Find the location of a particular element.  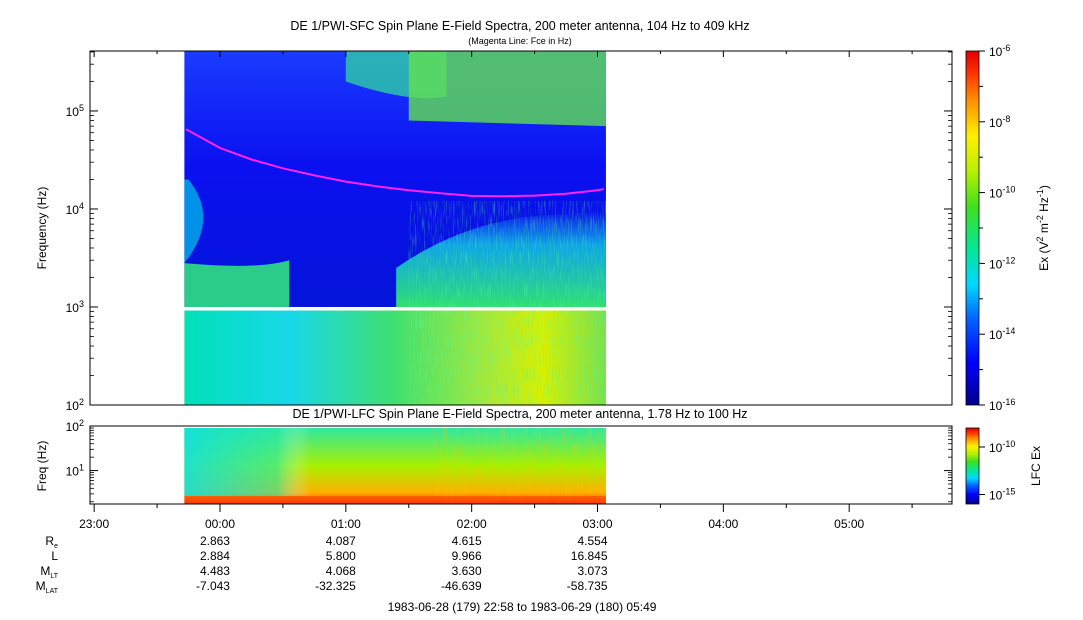

sfc-colorbar is located at coordinates (972, 228).